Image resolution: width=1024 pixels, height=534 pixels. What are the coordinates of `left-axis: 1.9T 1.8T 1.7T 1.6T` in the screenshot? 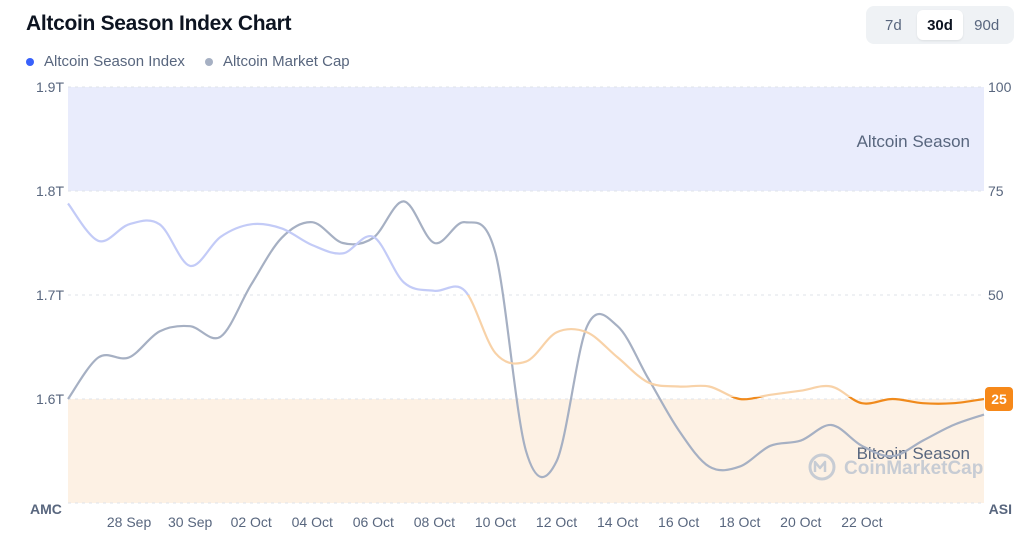 It's located at (50, 243).